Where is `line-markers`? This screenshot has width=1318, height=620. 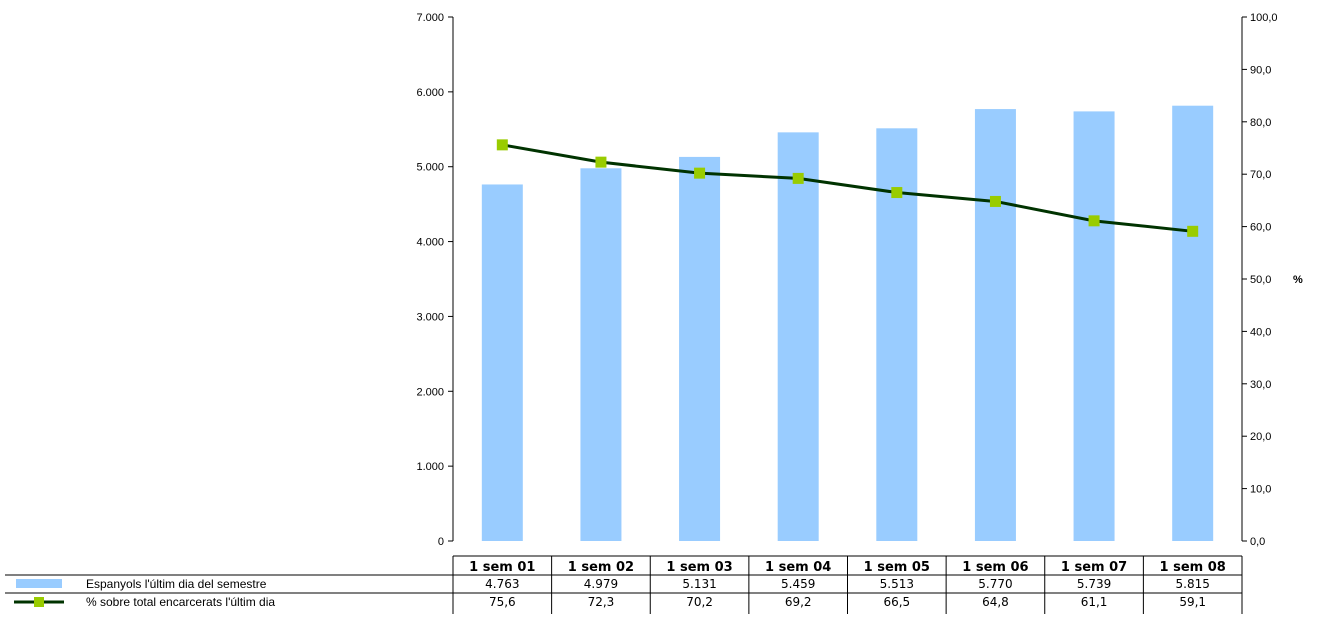
line-markers is located at coordinates (847, 188).